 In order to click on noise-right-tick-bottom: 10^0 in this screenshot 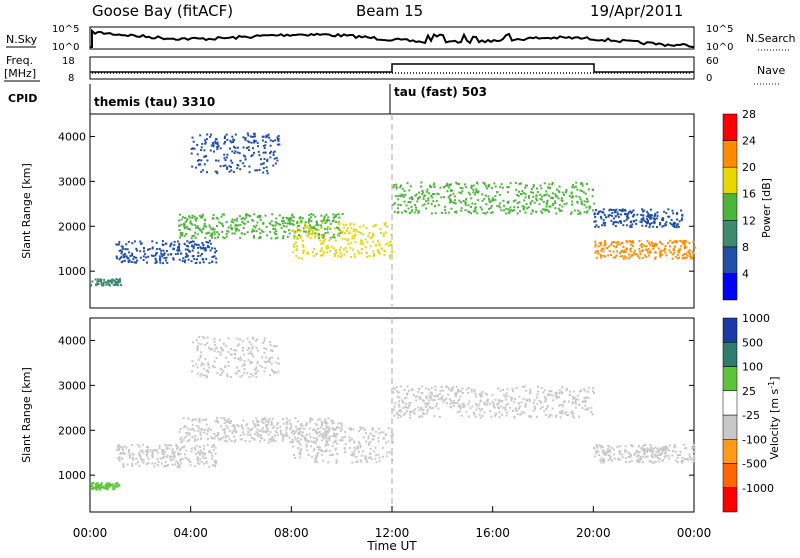, I will do `click(719, 47)`.